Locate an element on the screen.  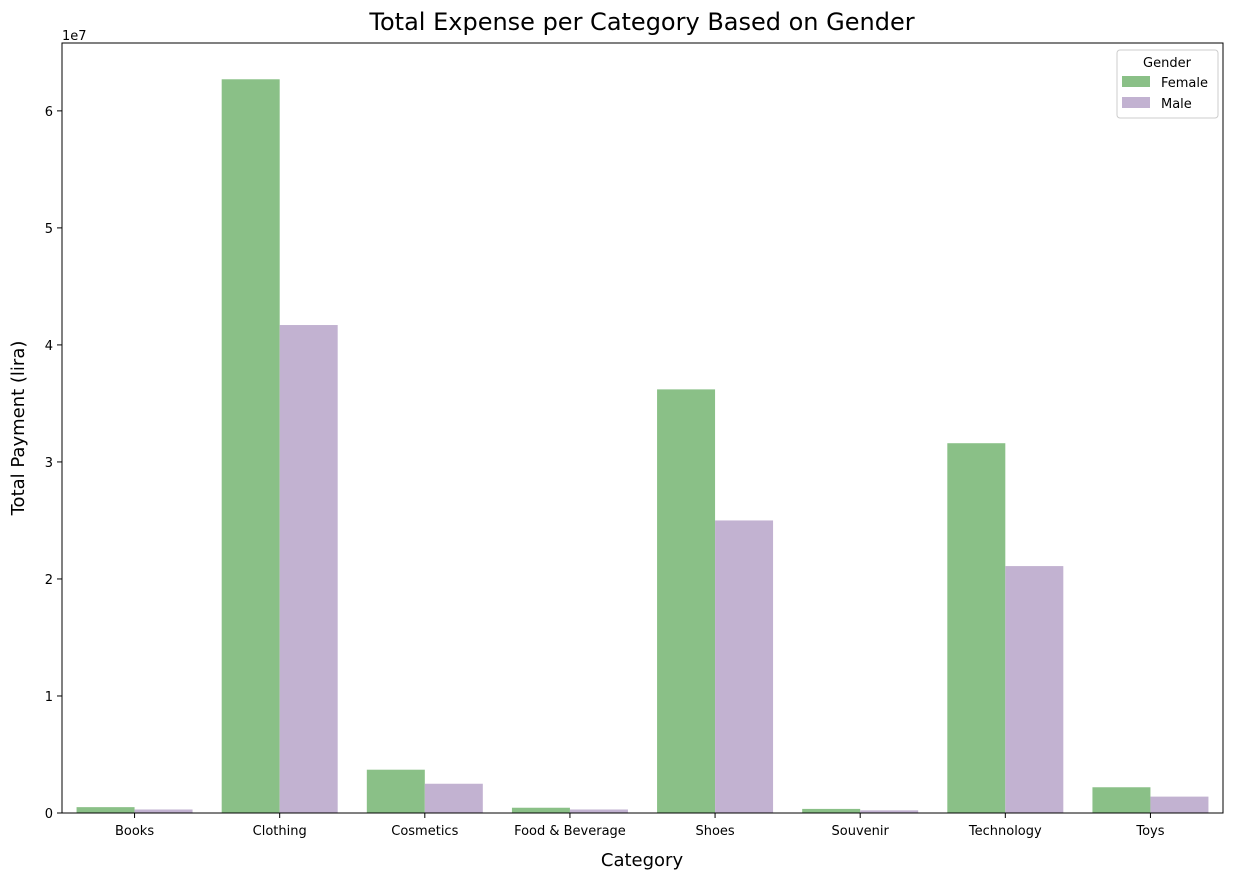
y-offset-label: 1e7 is located at coordinates (74, 36).